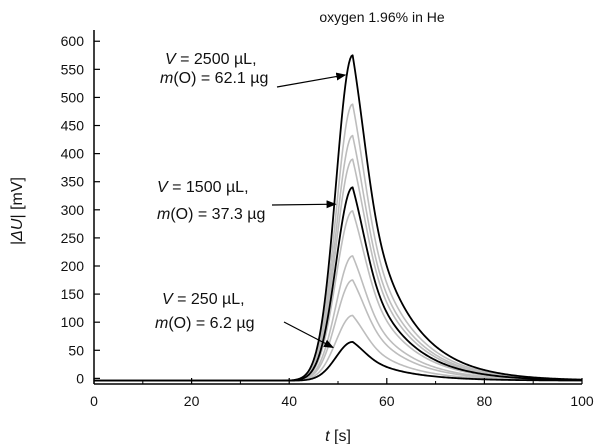 Image resolution: width=595 pixels, height=444 pixels. What do you see at coordinates (247, 201) in the screenshot?
I see `annotation-1500: V = 1500 µL, m(O) = 37.3 µg` at bounding box center [247, 201].